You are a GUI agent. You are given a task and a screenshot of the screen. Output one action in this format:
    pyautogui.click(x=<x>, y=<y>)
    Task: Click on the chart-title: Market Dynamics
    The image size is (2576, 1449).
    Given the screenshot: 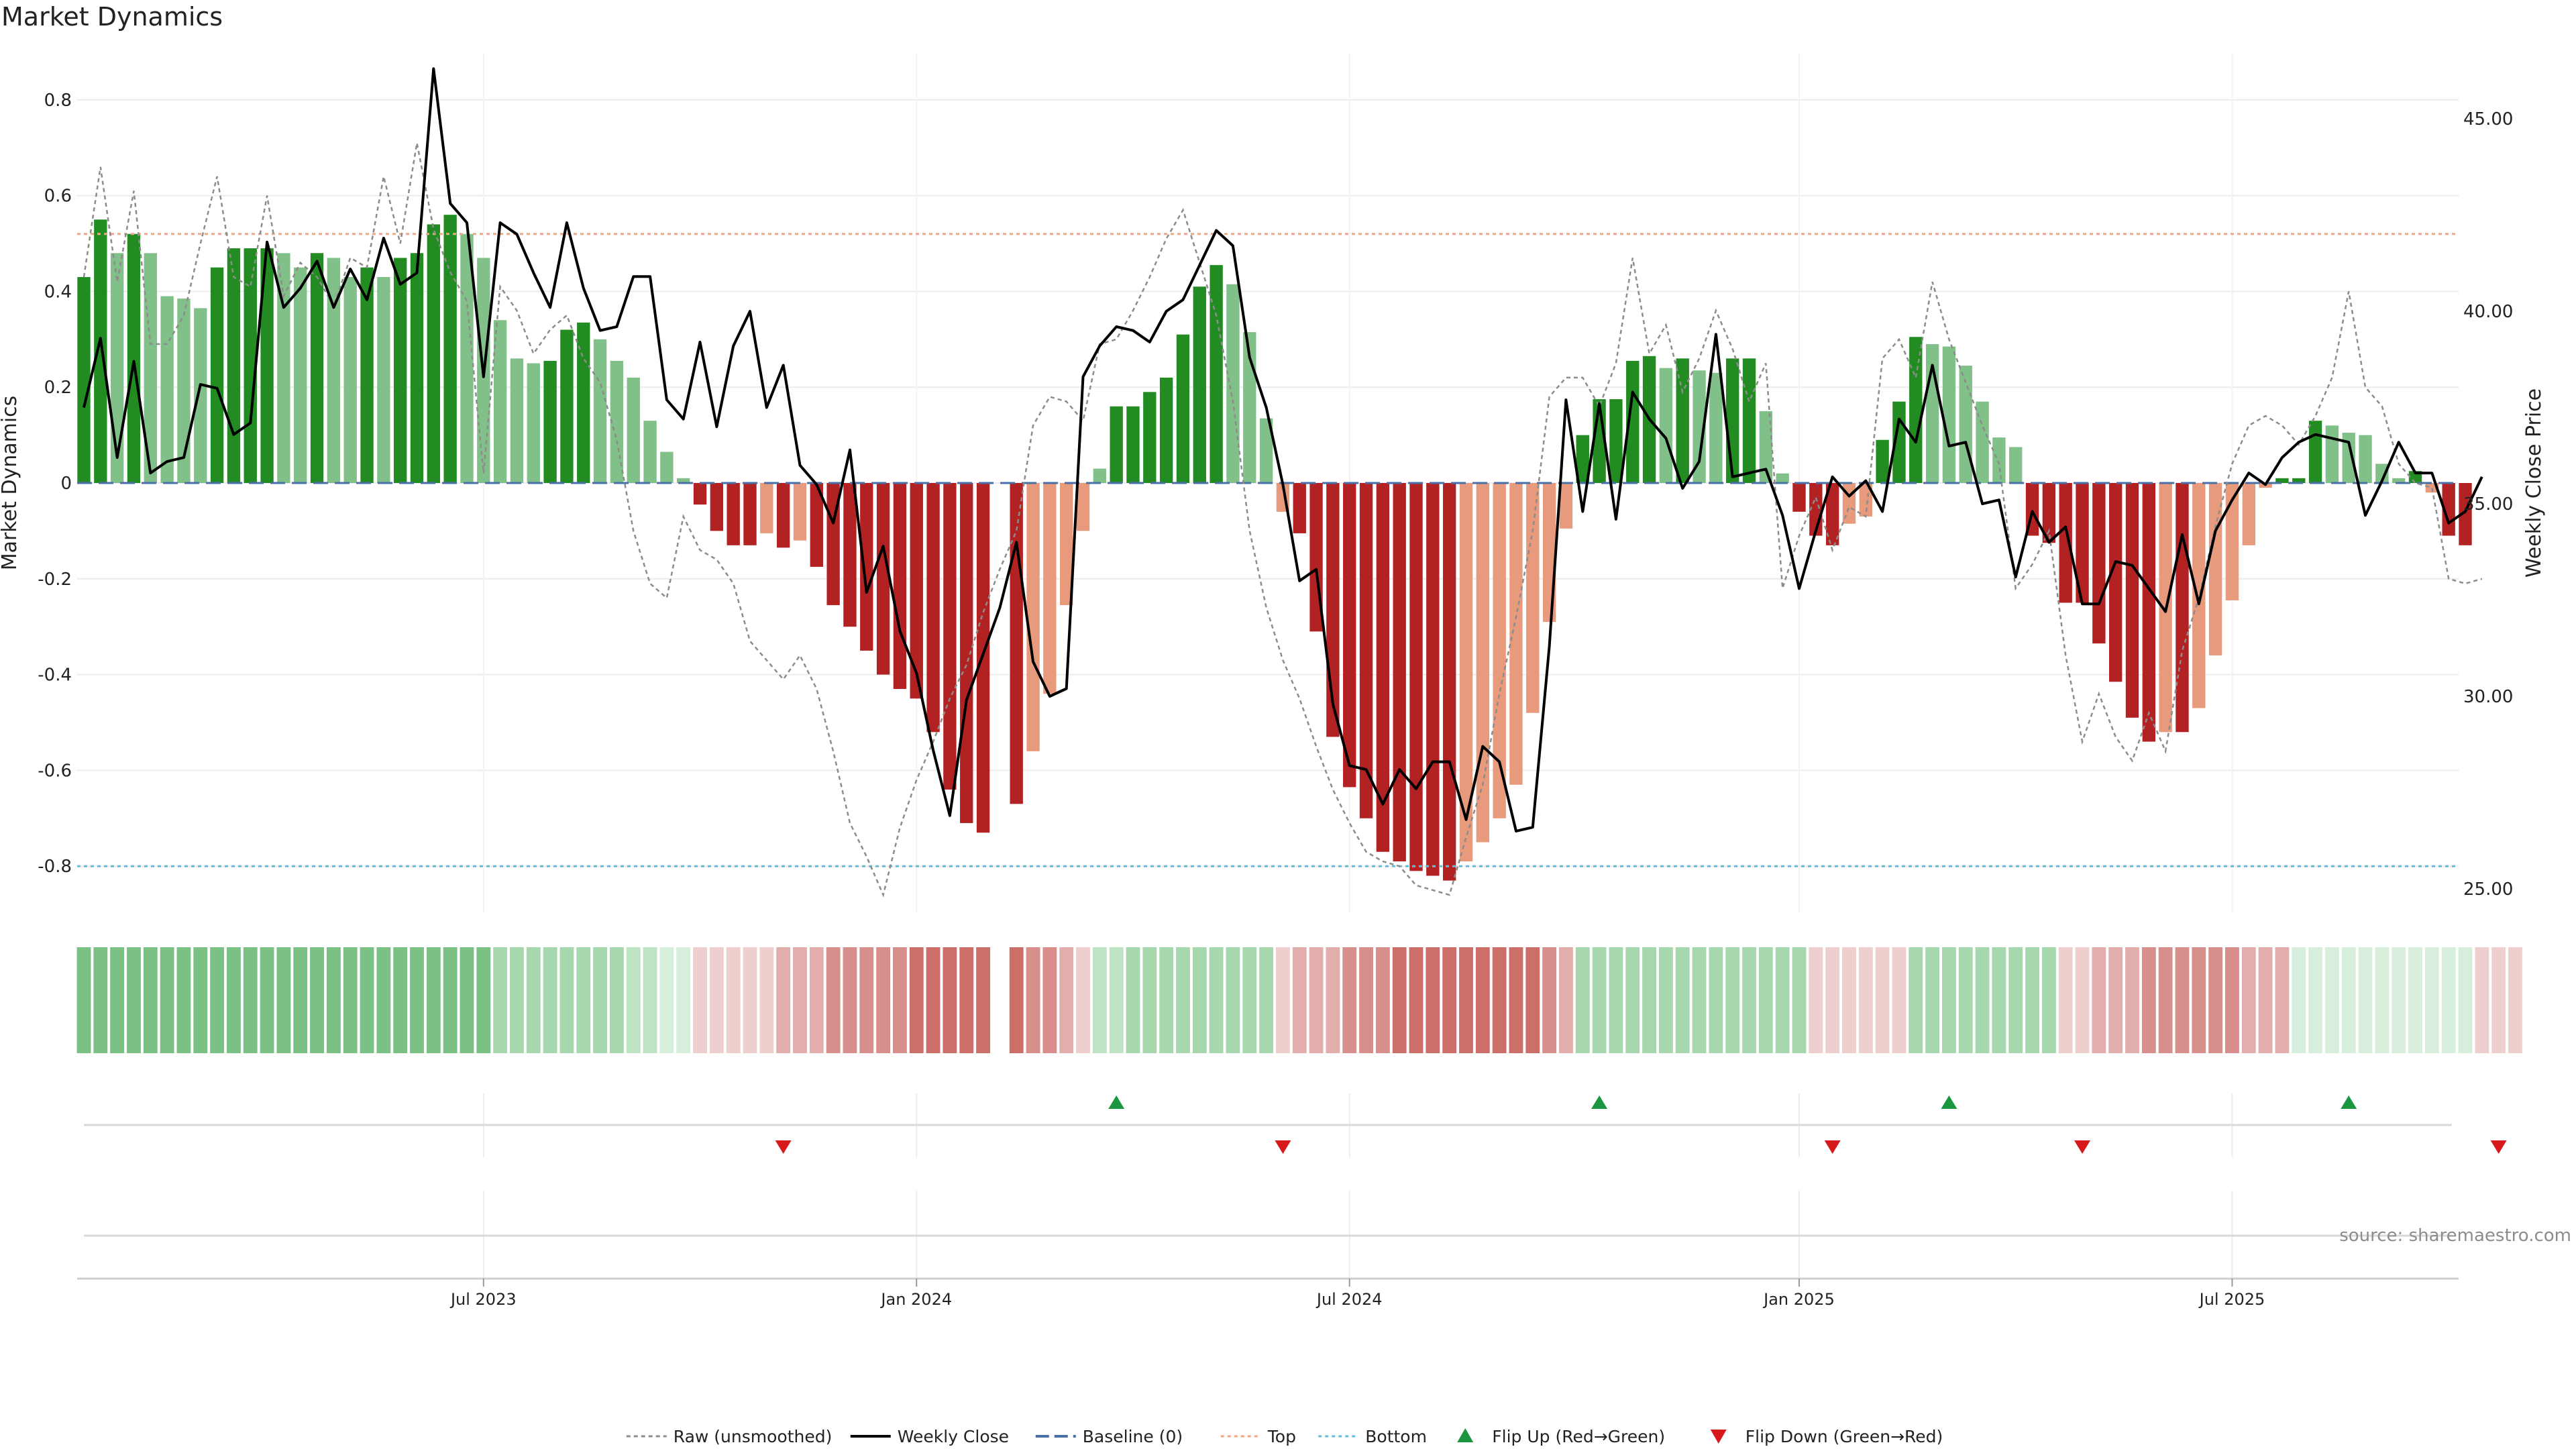 What is the action you would take?
    pyautogui.click(x=112, y=17)
    